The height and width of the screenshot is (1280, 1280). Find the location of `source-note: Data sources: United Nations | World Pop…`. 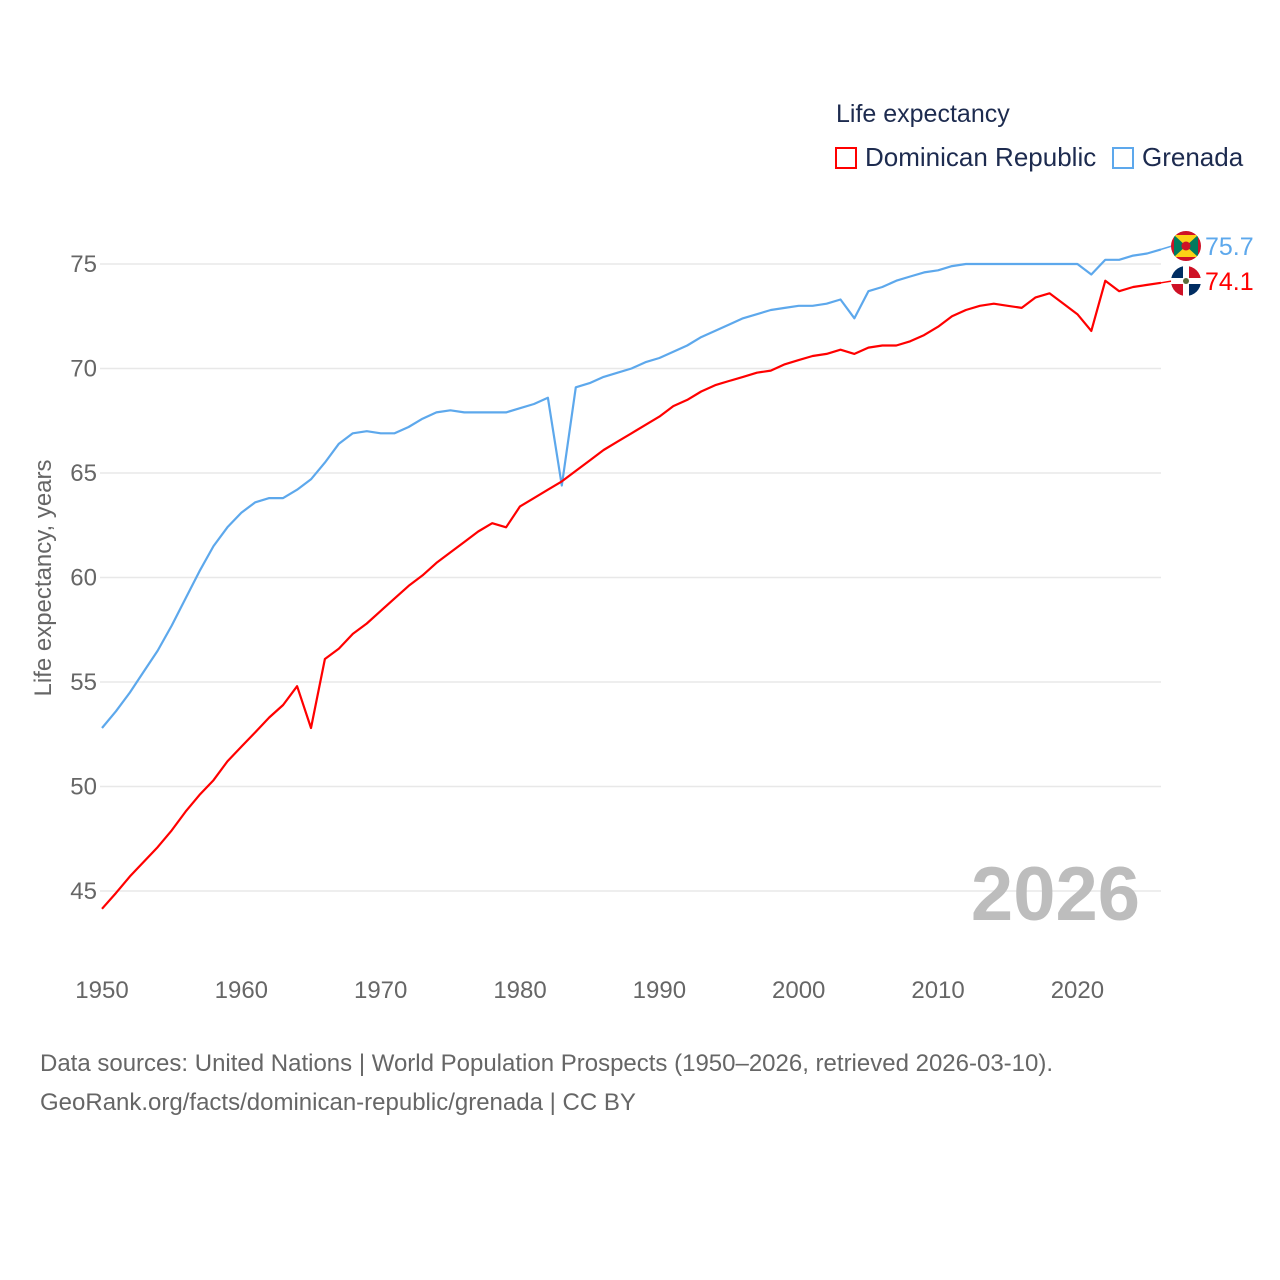

source-note: Data sources: United Nations | World Pop… is located at coordinates (546, 1083).